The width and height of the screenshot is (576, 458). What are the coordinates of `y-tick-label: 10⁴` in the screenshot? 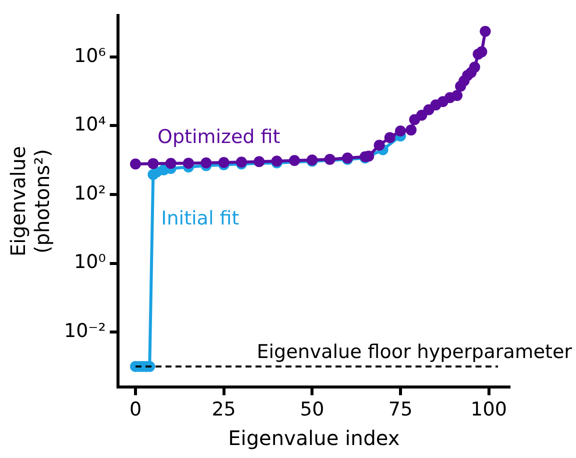 It's located at (90, 125).